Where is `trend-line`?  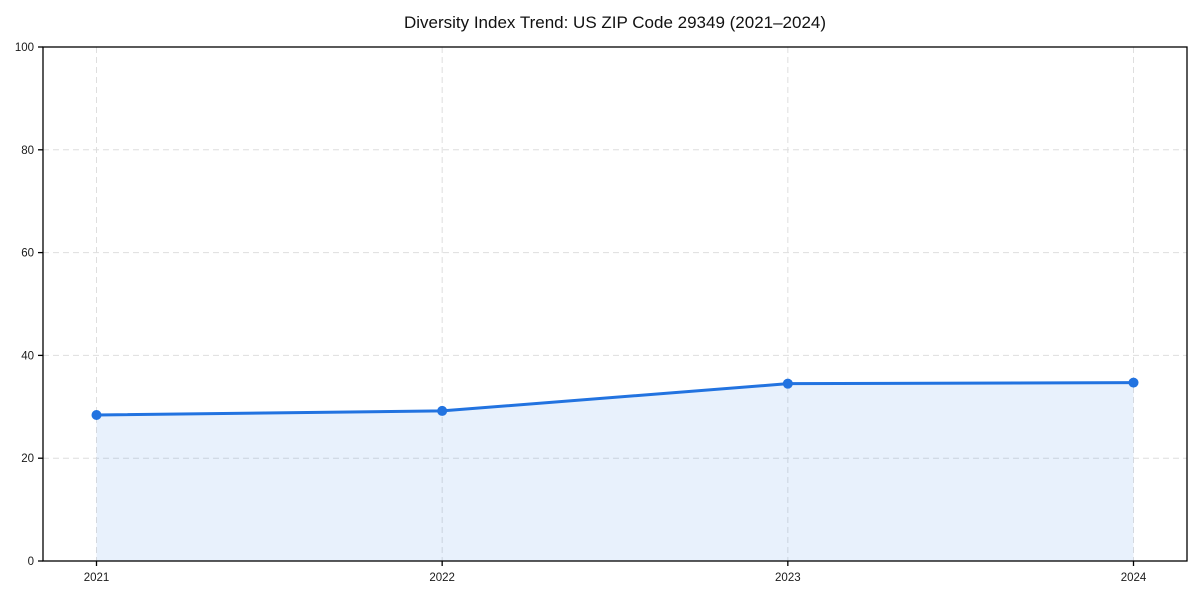
trend-line is located at coordinates (615, 399).